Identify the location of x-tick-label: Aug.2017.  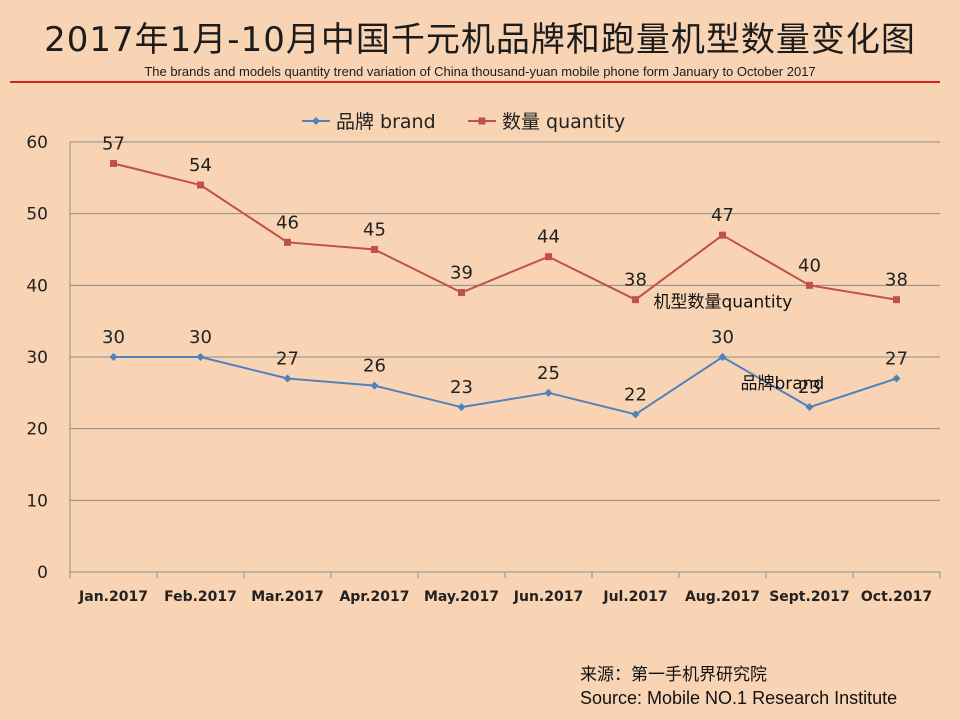
(722, 597).